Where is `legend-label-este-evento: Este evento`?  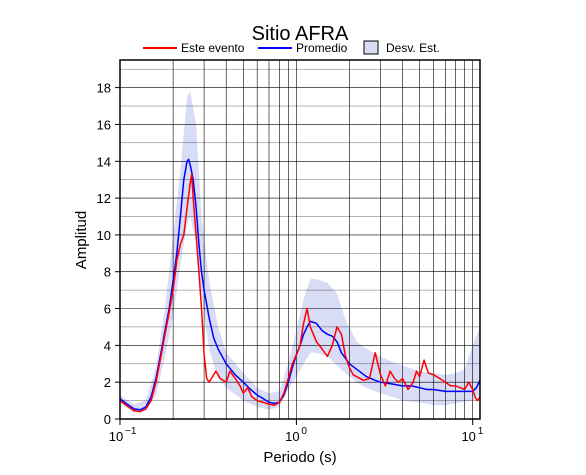
legend-label-este-evento: Este evento is located at coordinates (213, 48).